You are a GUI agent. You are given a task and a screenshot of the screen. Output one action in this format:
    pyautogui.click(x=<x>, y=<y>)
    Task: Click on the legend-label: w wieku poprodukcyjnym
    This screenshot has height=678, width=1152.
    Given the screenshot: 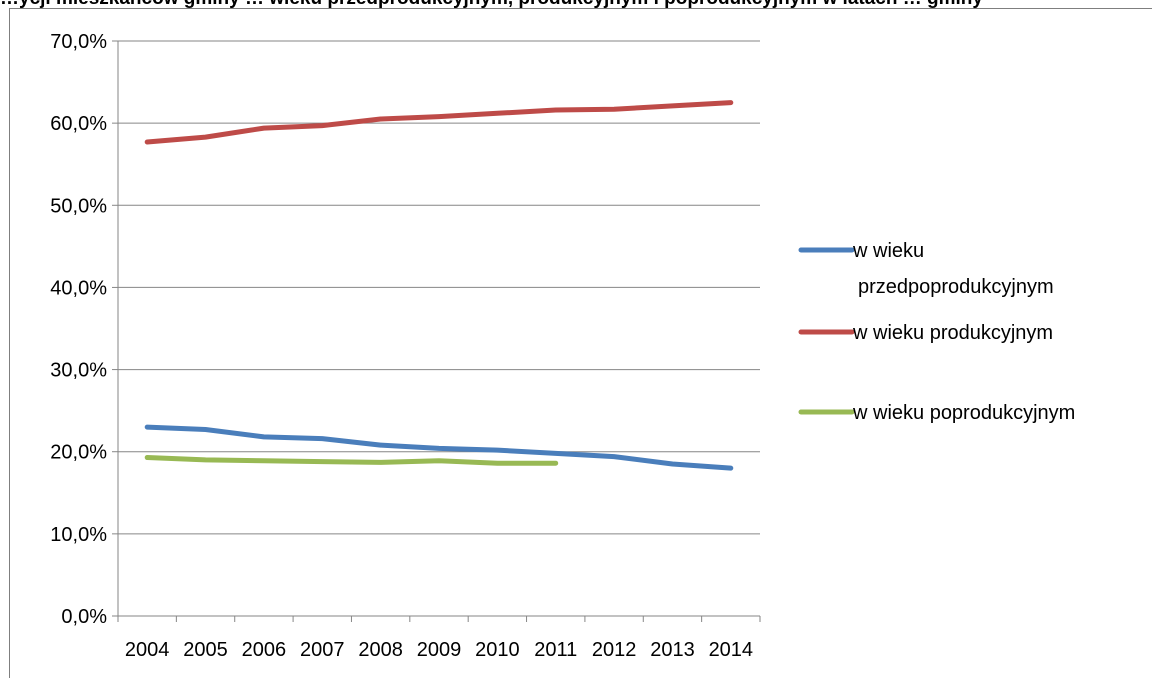 What is the action you would take?
    pyautogui.click(x=963, y=413)
    